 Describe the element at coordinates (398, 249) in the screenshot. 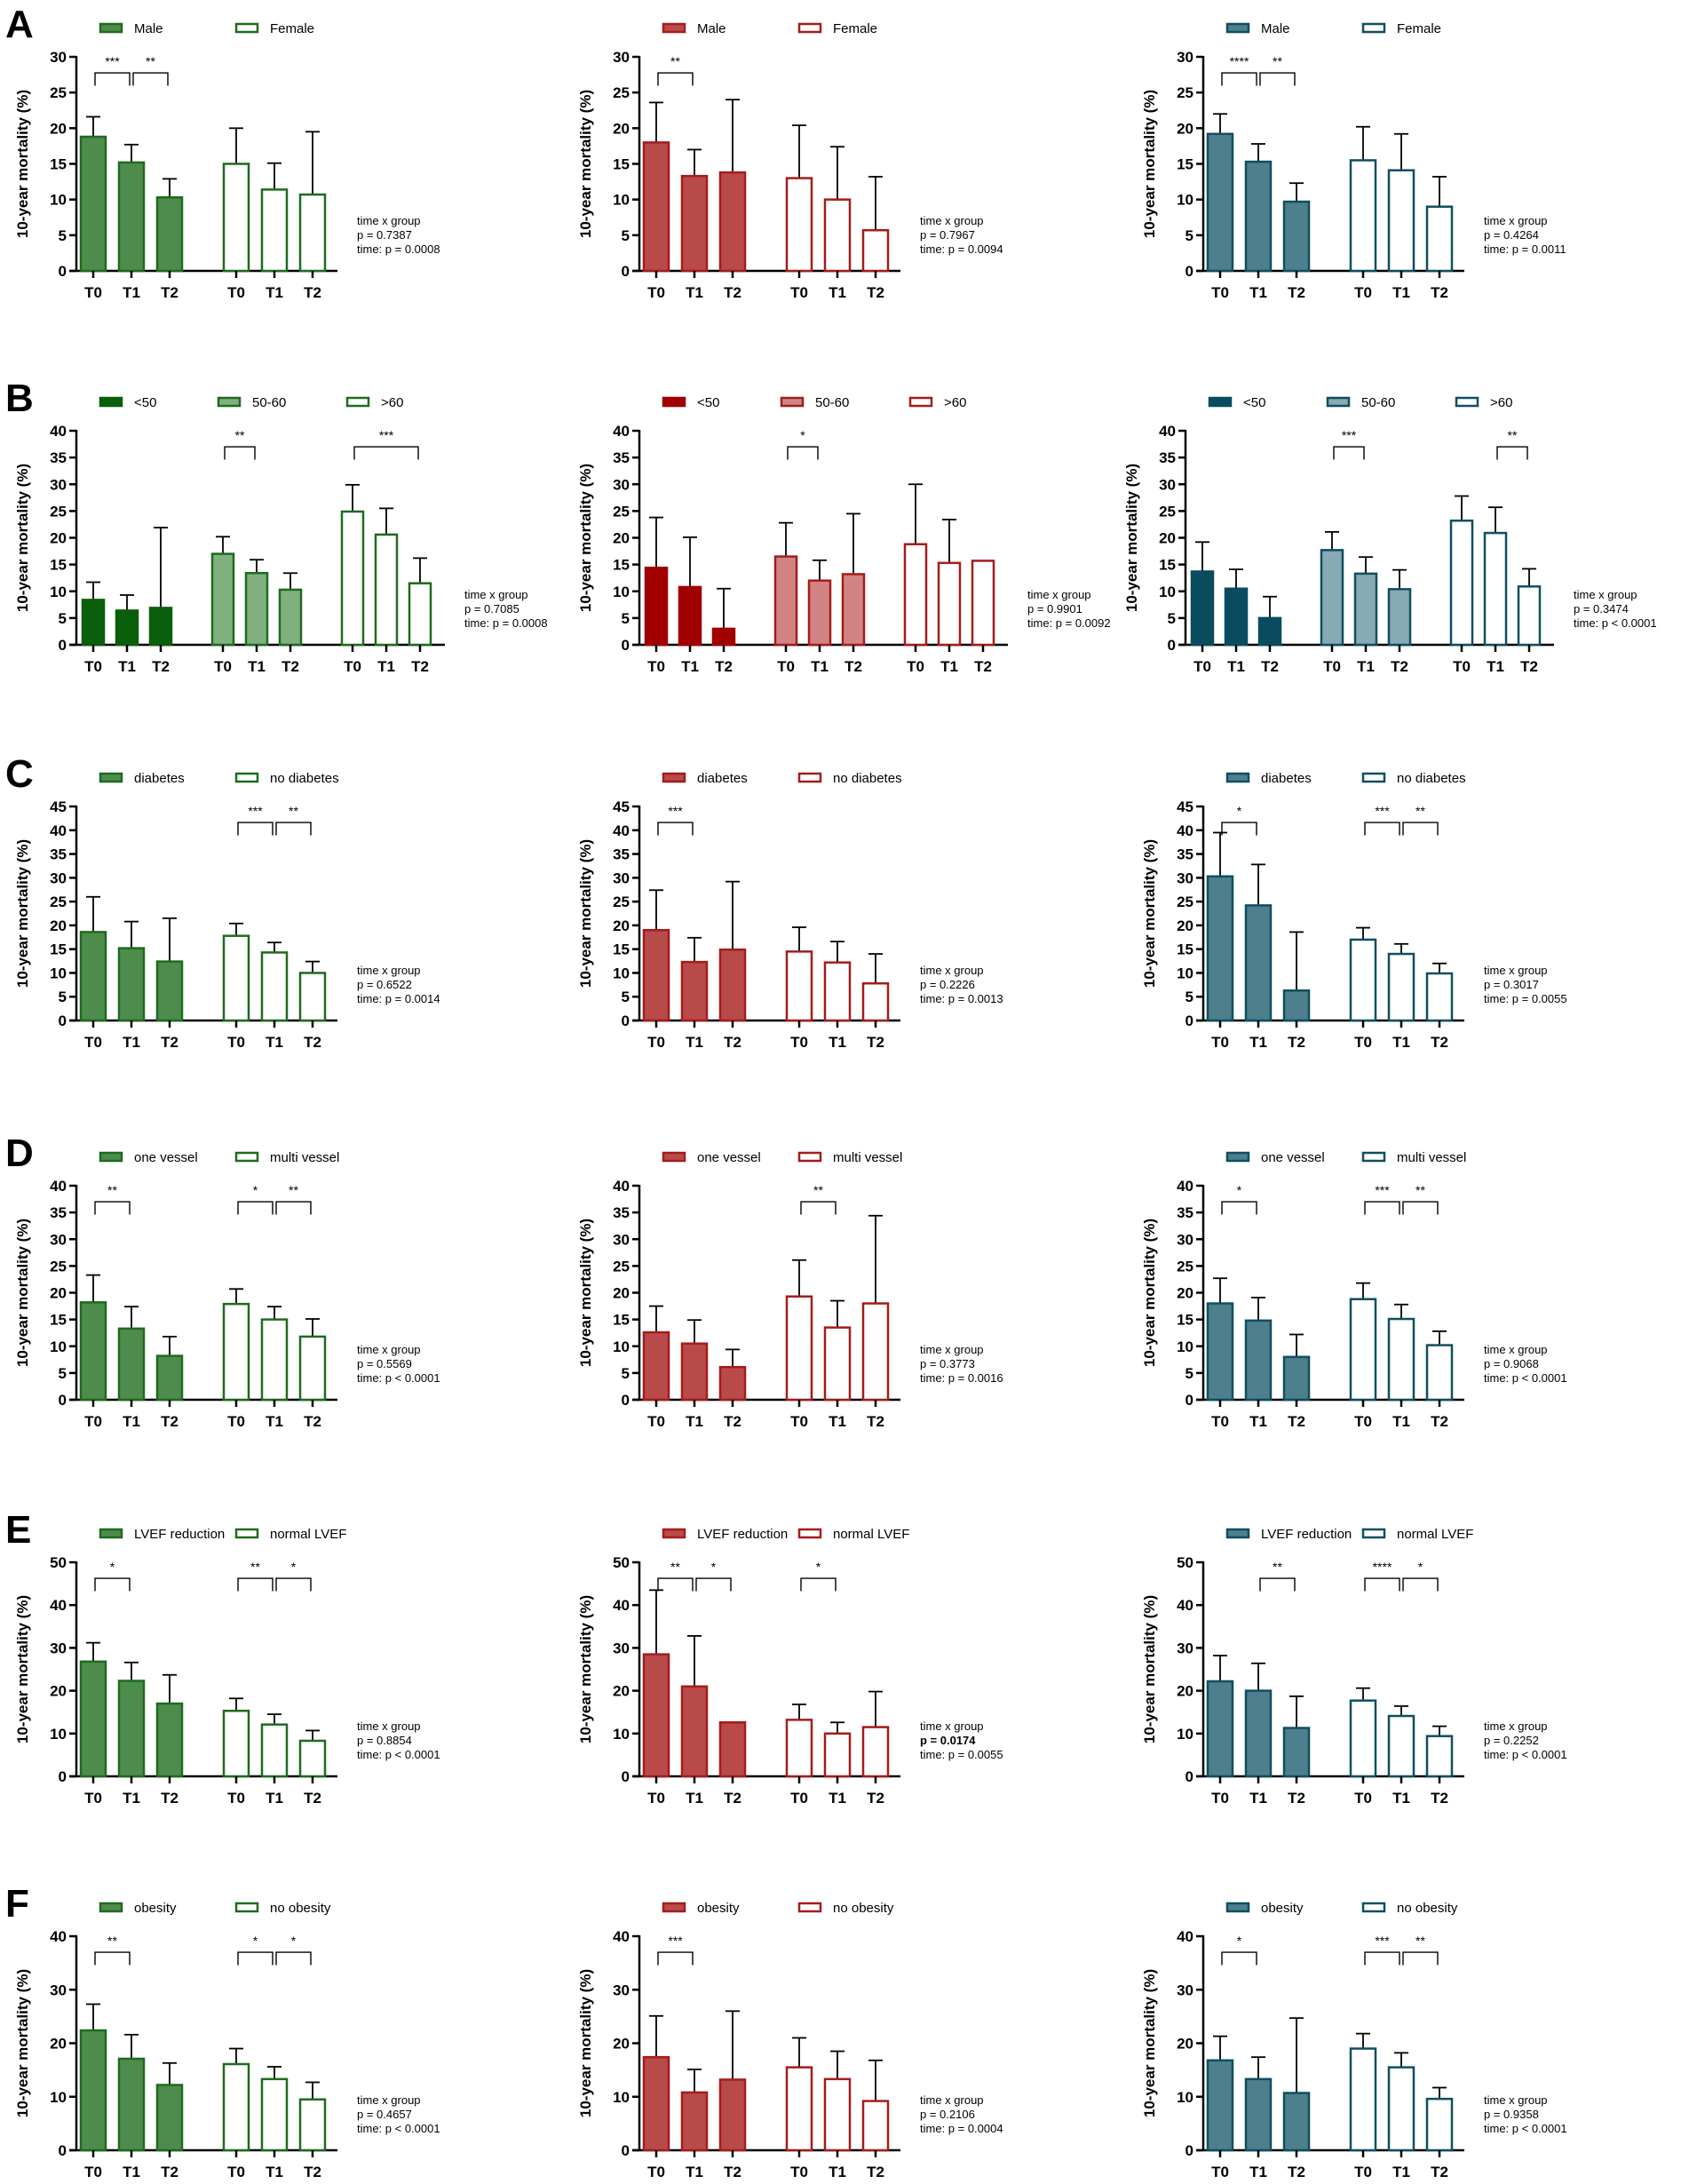

I see `stats-text: time: p = 0.0008` at that location.